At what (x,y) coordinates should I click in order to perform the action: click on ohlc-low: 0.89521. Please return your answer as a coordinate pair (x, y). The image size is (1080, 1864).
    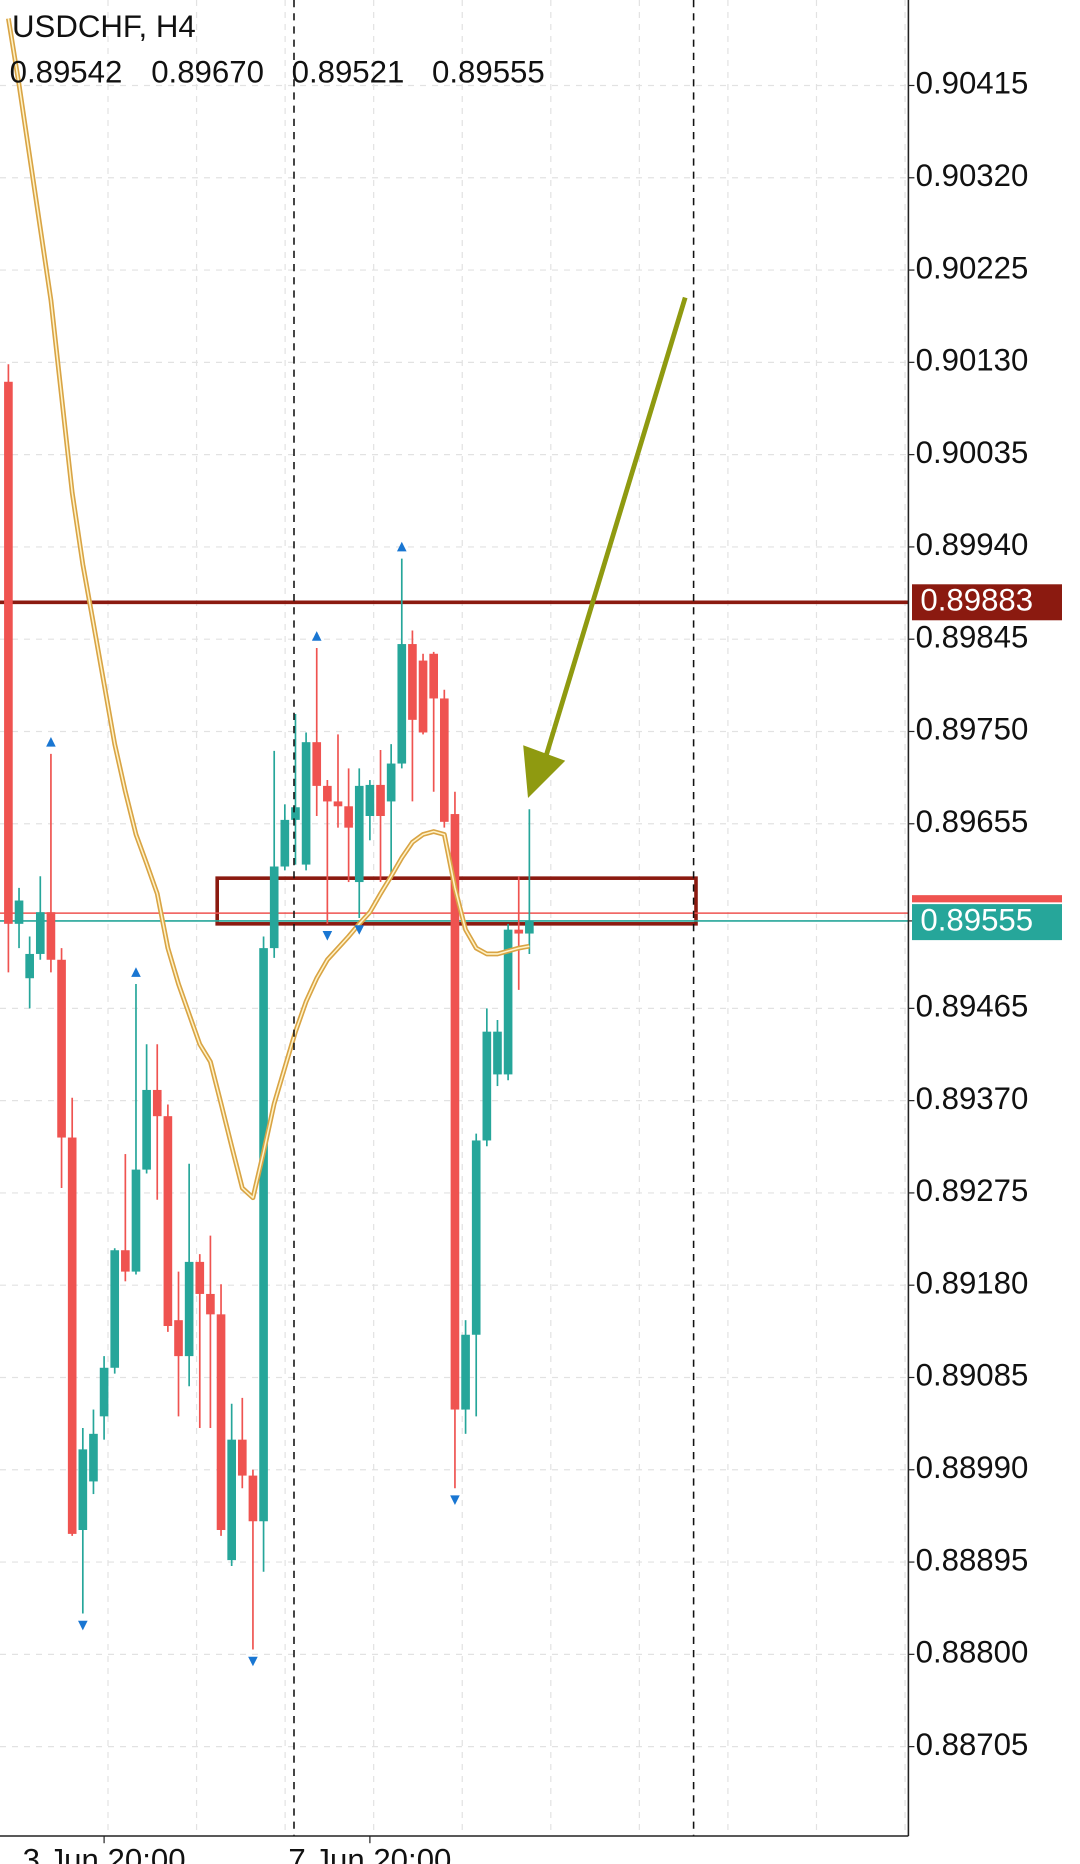
    Looking at the image, I should click on (348, 72).